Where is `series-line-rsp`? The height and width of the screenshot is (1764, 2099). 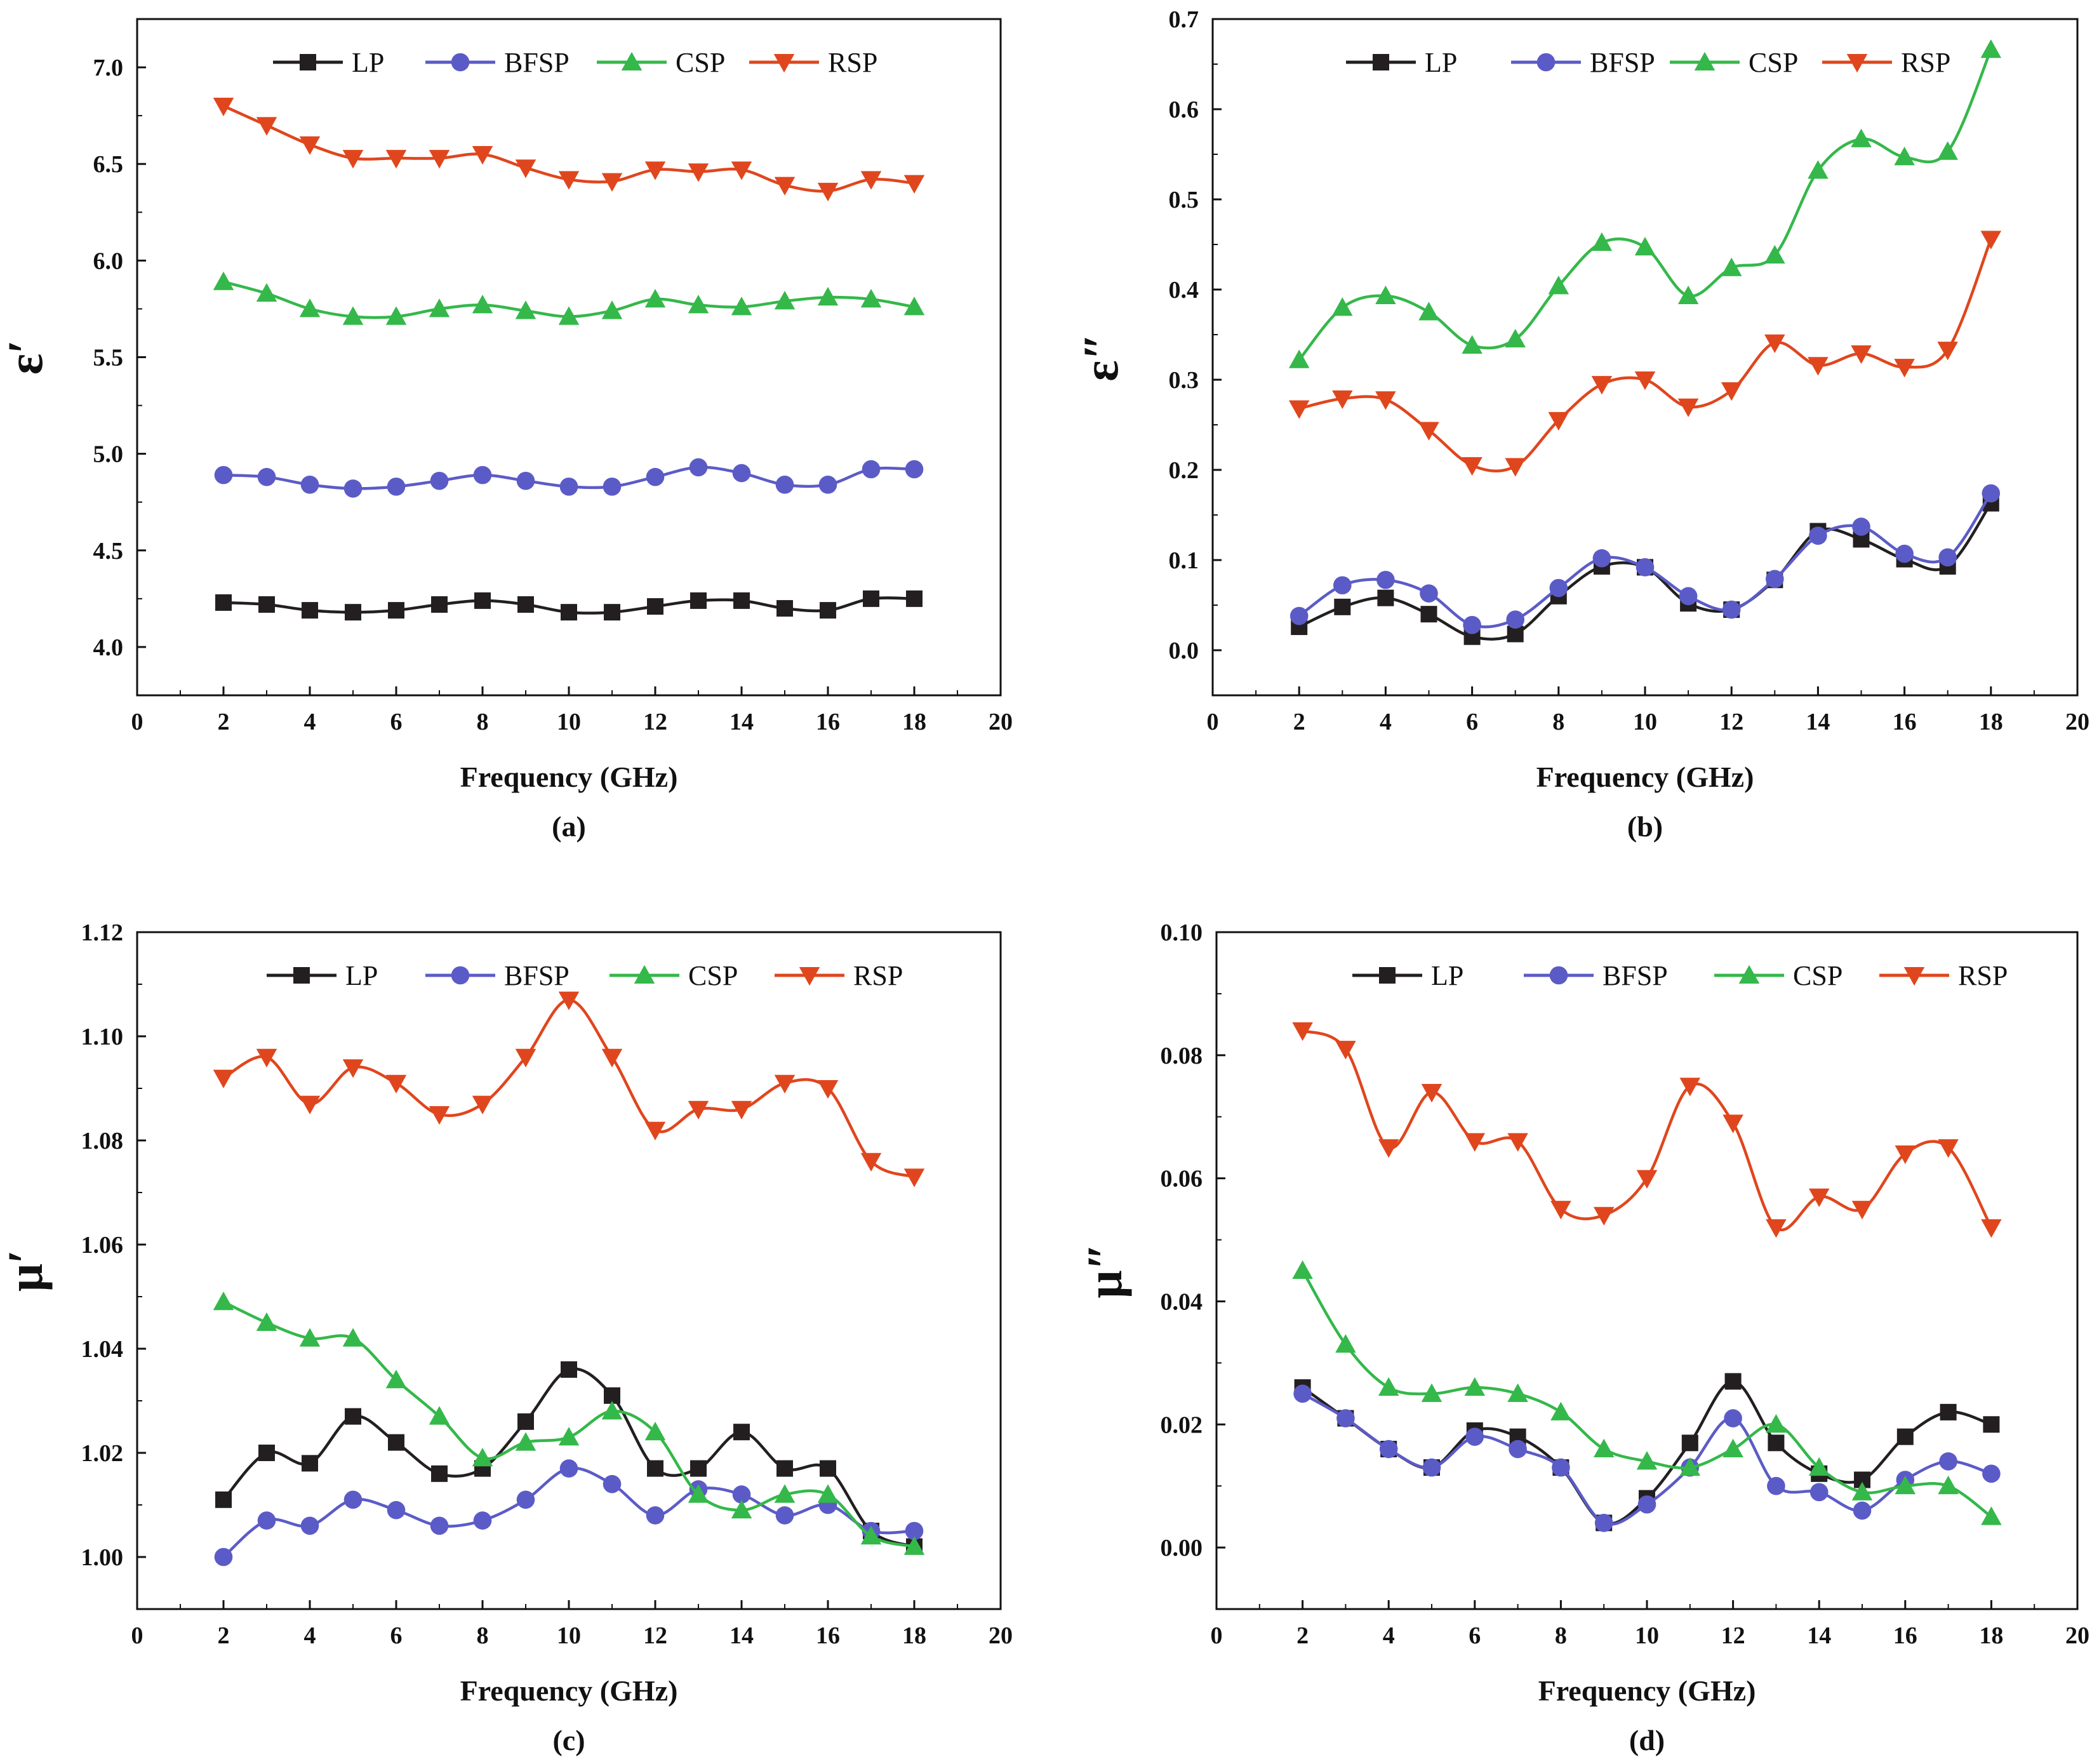
series-line-rsp is located at coordinates (1647, 1130).